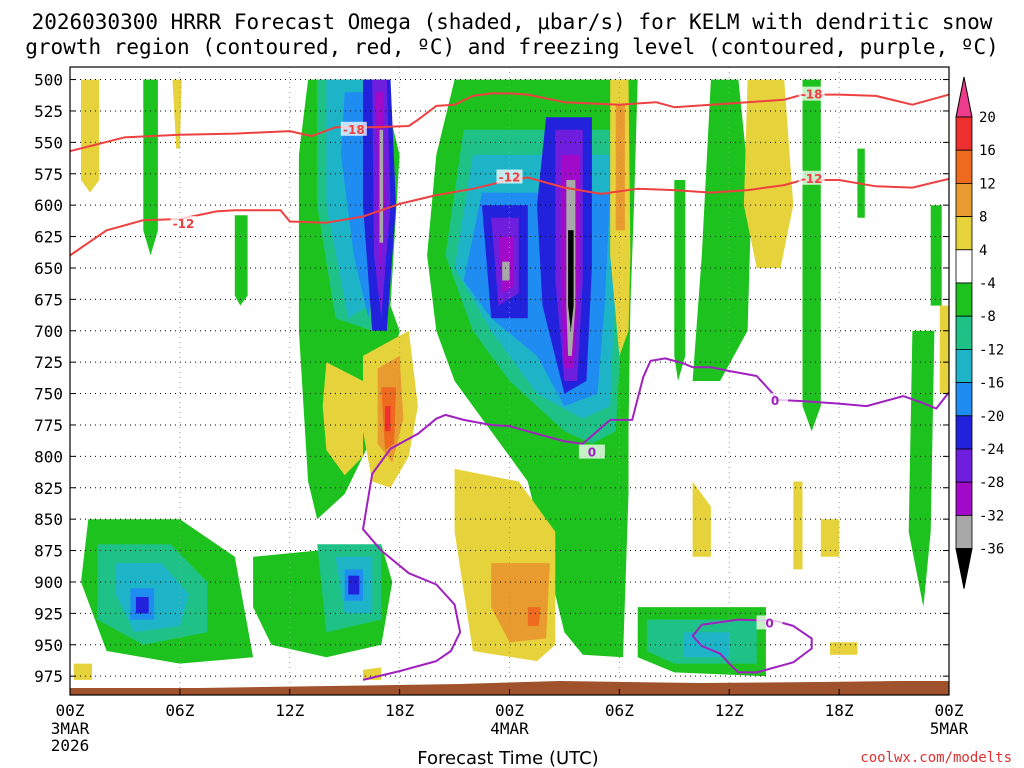 This screenshot has height=768, width=1024. I want to click on omega-region--34-1, so click(506, 271).